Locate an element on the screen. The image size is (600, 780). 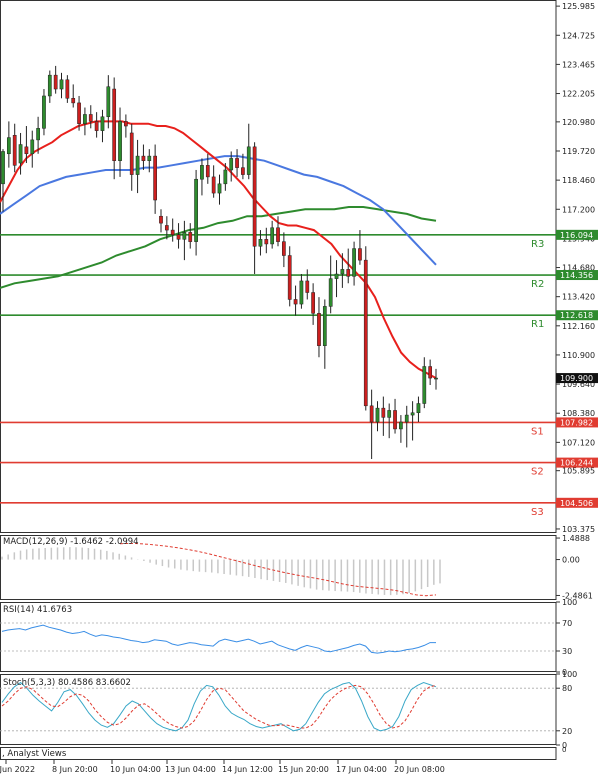
level-tag-s3 is located at coordinates (577, 502).